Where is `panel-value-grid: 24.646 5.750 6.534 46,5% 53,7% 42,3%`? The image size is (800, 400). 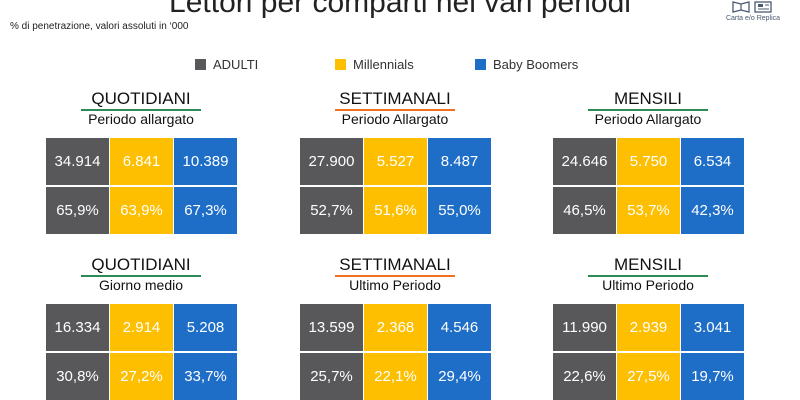 panel-value-grid: 24.646 5.750 6.534 46,5% 53,7% 42,3% is located at coordinates (648, 186).